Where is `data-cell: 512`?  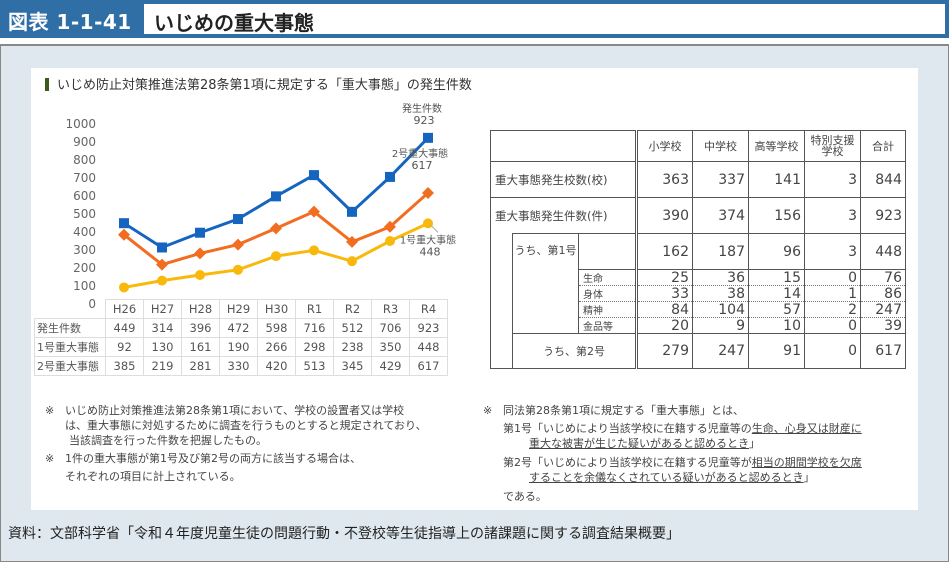
data-cell: 512 is located at coordinates (352, 328).